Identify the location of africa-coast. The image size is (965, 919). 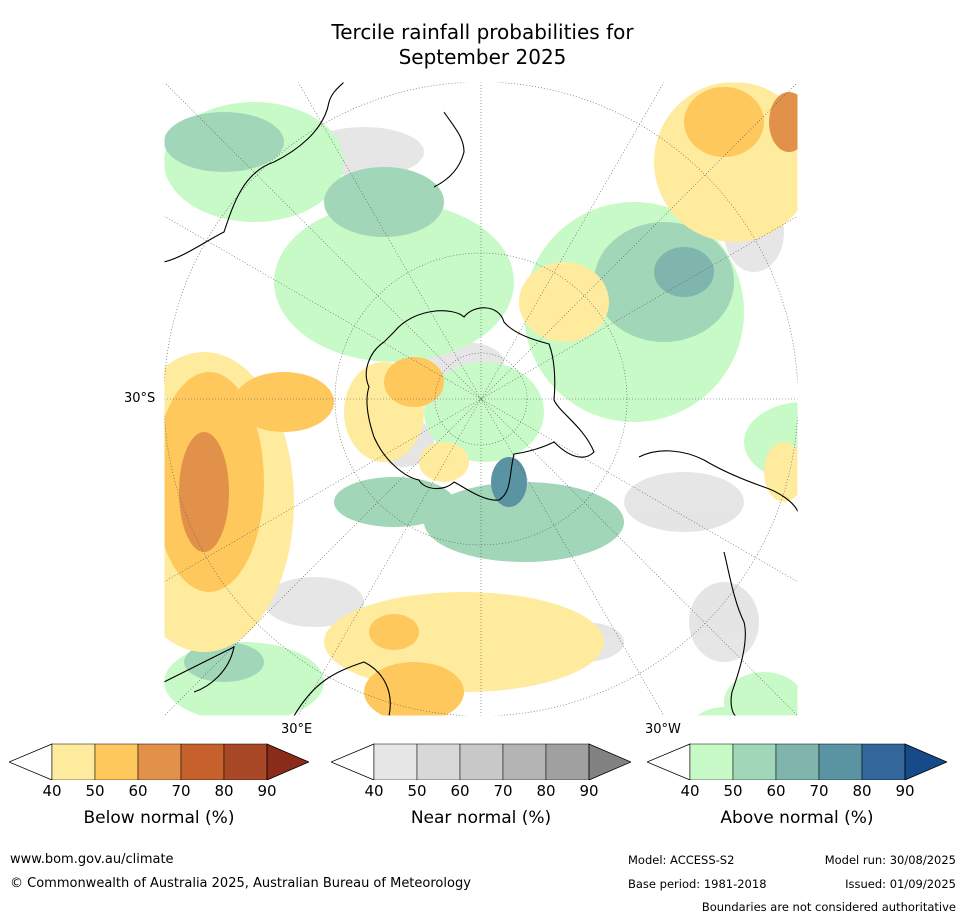
(254, 172).